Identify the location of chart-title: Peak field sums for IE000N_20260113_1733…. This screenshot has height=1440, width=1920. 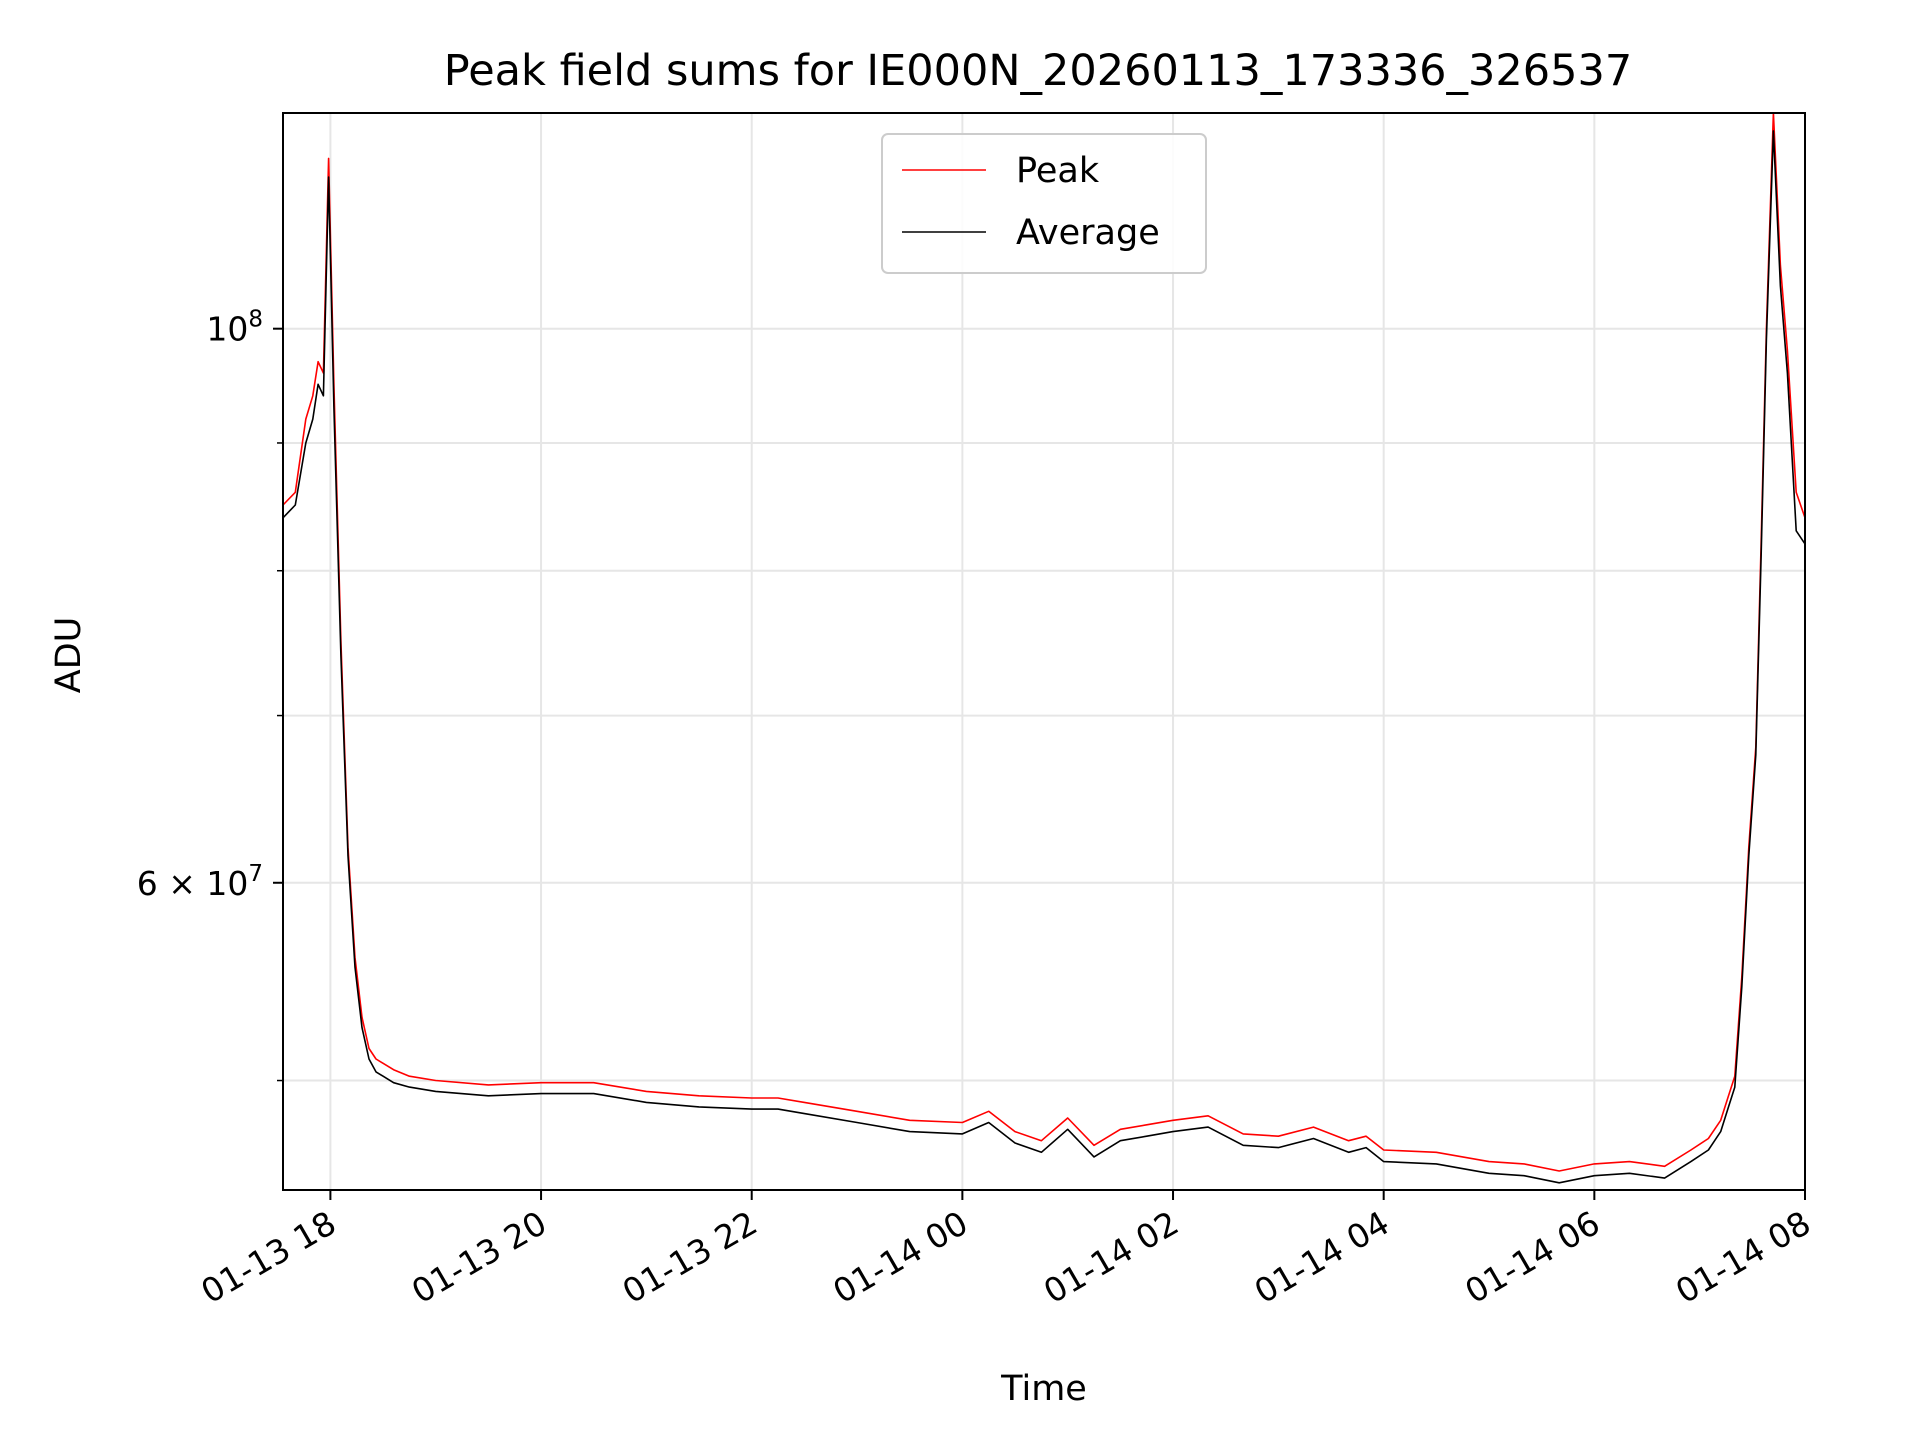
(1038, 71).